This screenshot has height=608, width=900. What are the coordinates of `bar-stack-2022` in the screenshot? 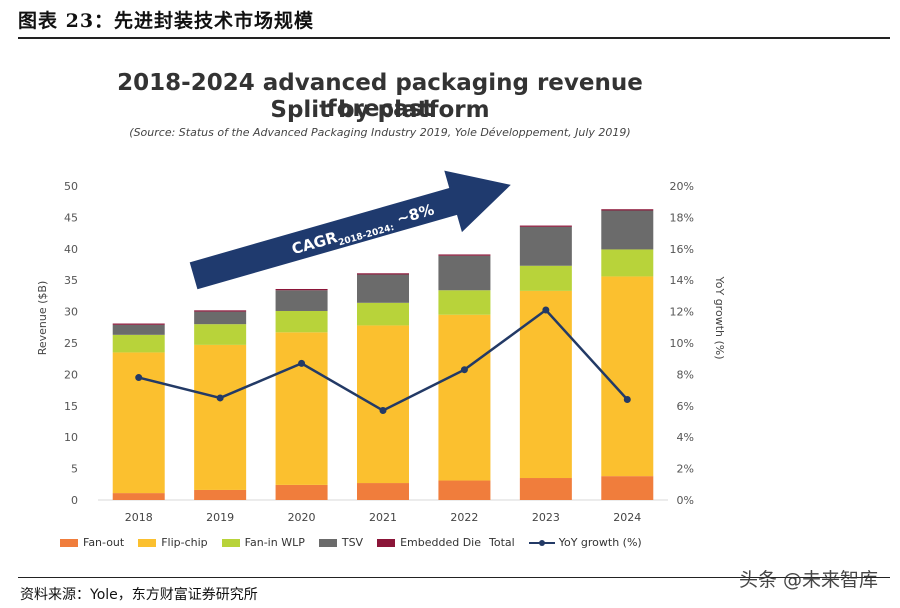 It's located at (464, 377).